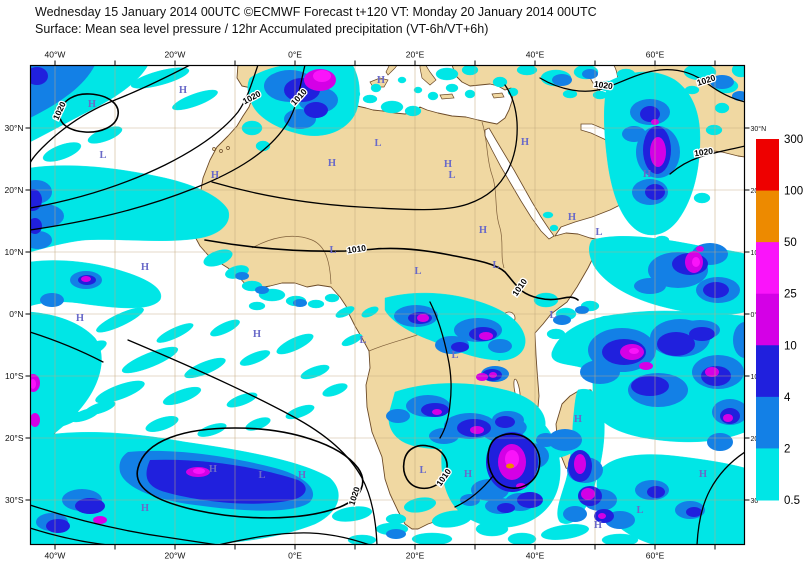  What do you see at coordinates (519, 183) in the screenshot?
I see `red-sea` at bounding box center [519, 183].